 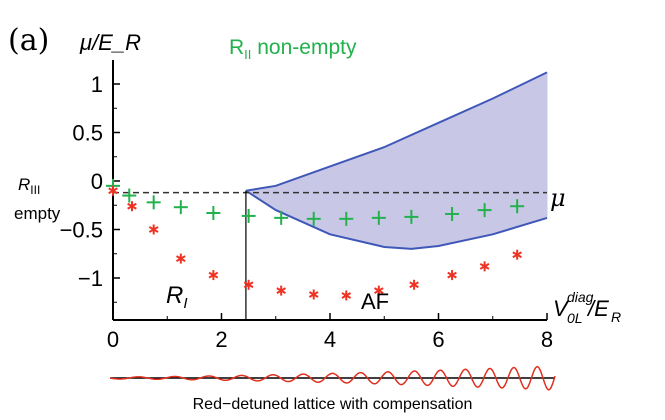 I want to click on y-tick-label: −0.5, so click(x=81, y=230).